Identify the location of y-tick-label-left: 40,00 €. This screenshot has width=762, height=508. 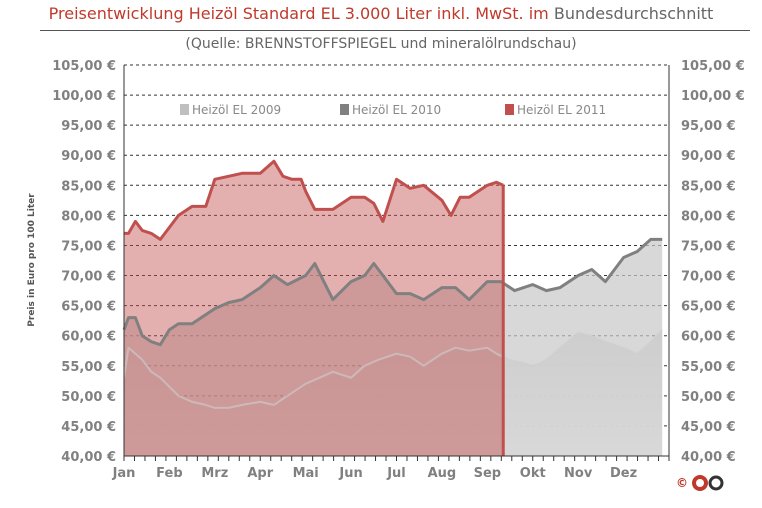
(88, 457).